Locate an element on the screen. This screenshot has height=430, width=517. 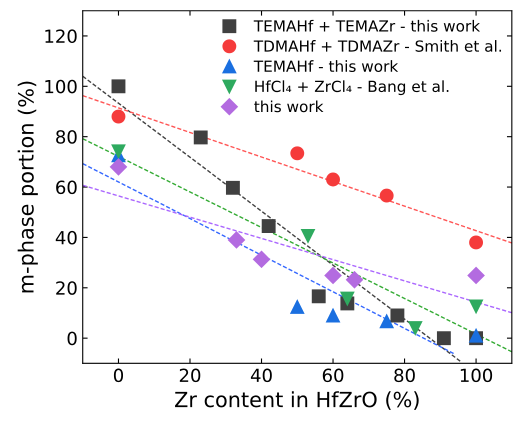
legend-label: TEMAHf + TEMAZr - this work is located at coordinates (367, 26).